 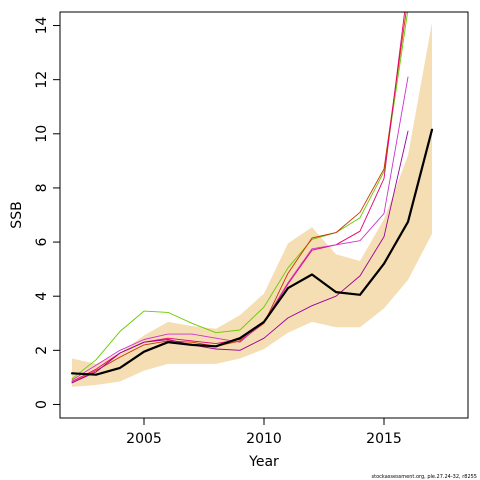 What do you see at coordinates (42, 242) in the screenshot?
I see `y-tick-label: 6` at bounding box center [42, 242].